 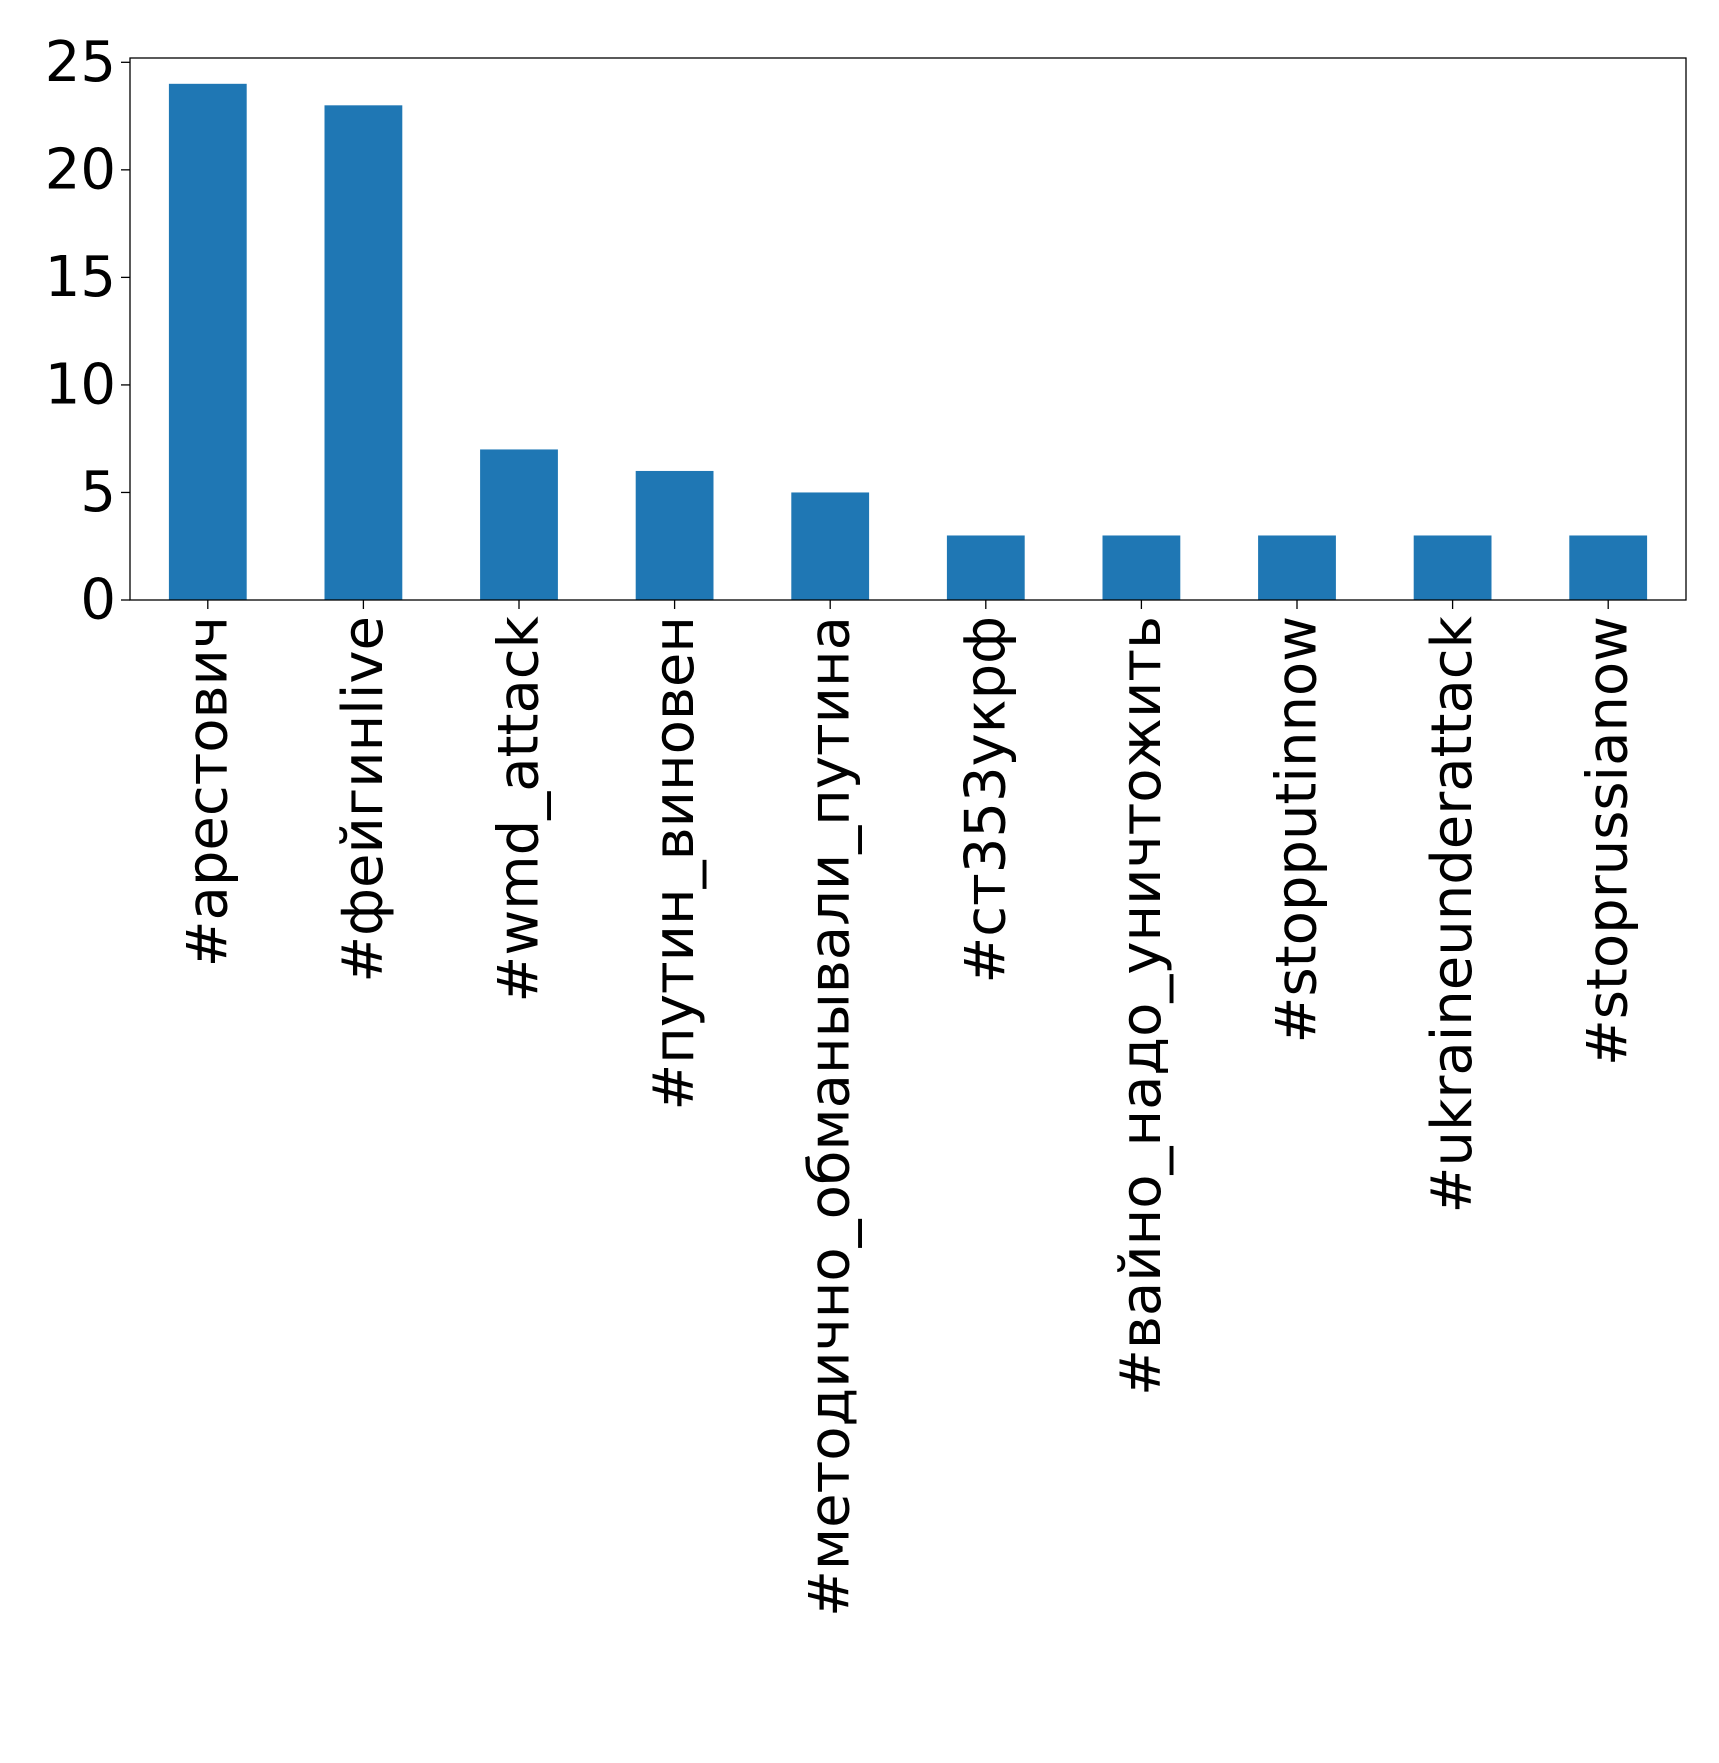 I want to click on y-tick-label: 25, so click(x=80, y=62).